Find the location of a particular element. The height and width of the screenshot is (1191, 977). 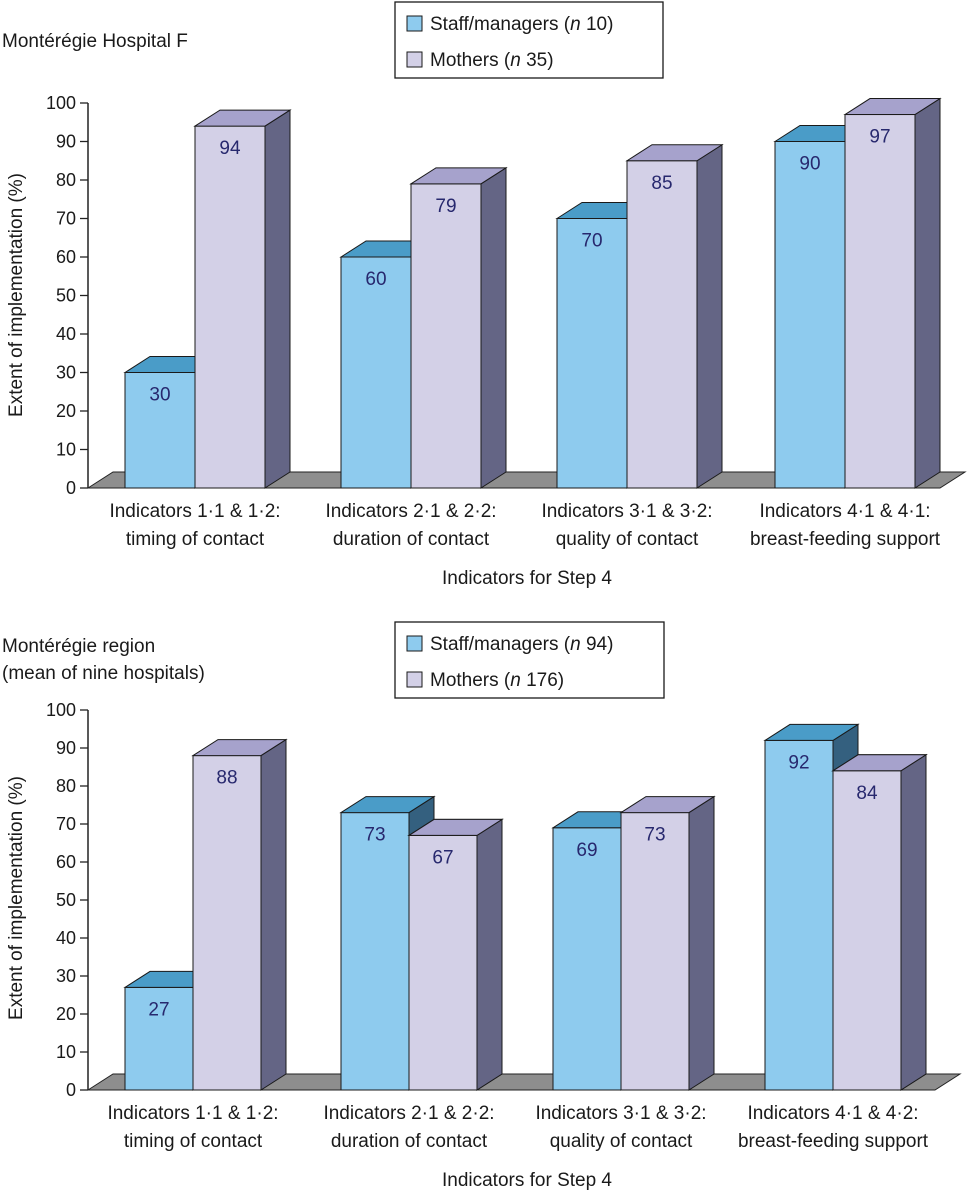

data-label: 73 is located at coordinates (654, 835).